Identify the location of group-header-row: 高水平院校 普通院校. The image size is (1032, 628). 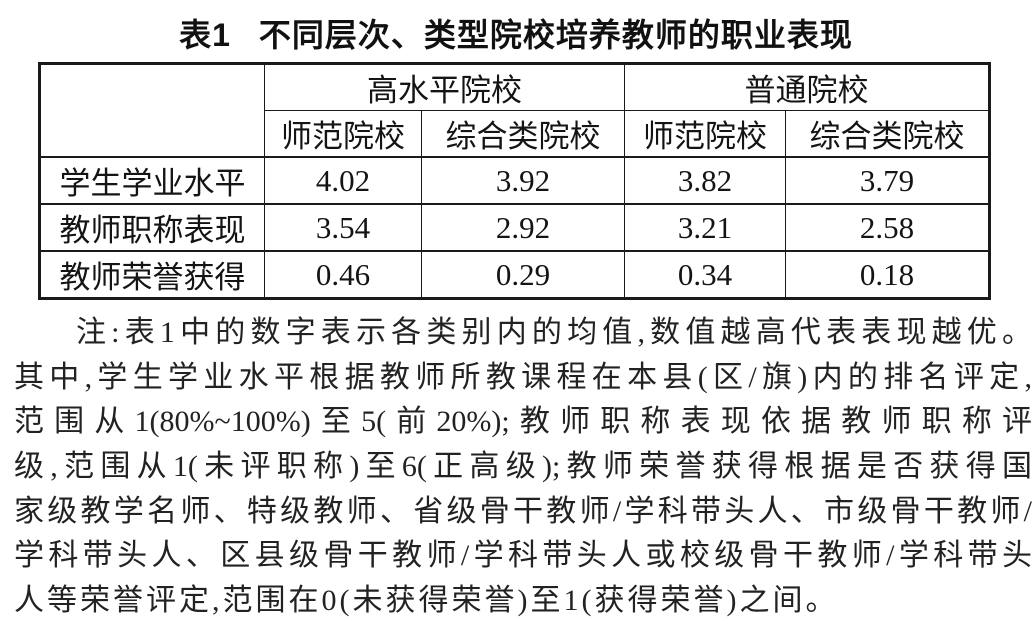
(514, 110).